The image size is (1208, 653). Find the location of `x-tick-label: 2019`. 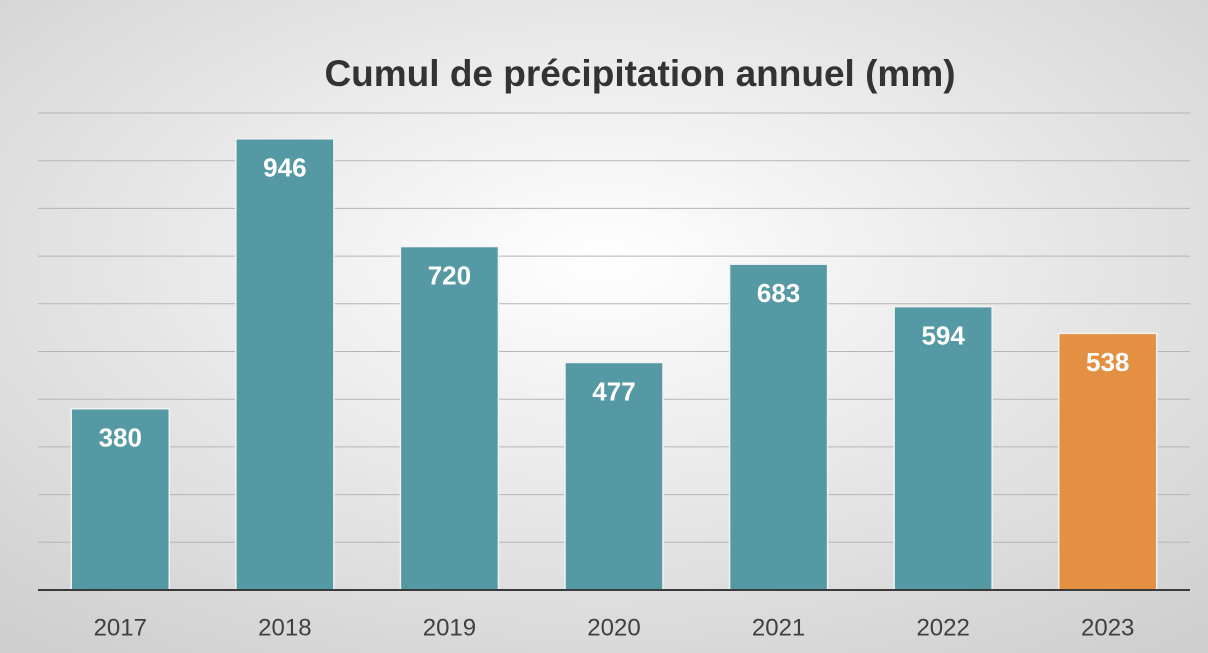

x-tick-label: 2019 is located at coordinates (449, 627).